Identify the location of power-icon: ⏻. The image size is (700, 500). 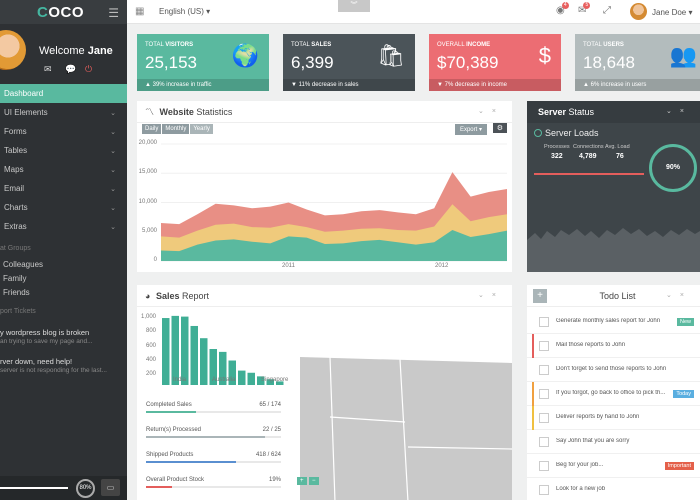
(89, 69).